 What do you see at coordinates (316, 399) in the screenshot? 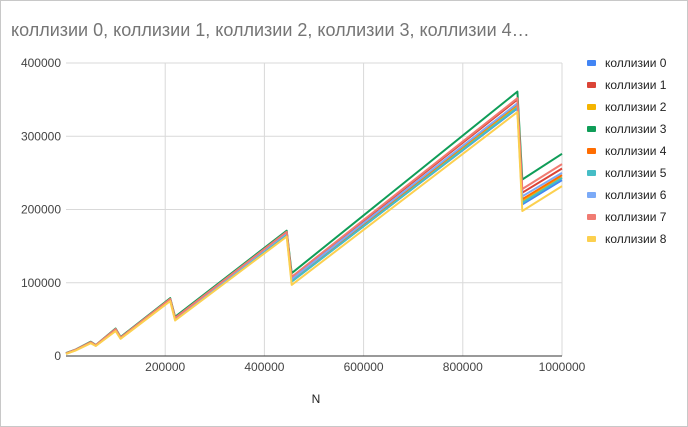
I see `x-axis-title: N` at bounding box center [316, 399].